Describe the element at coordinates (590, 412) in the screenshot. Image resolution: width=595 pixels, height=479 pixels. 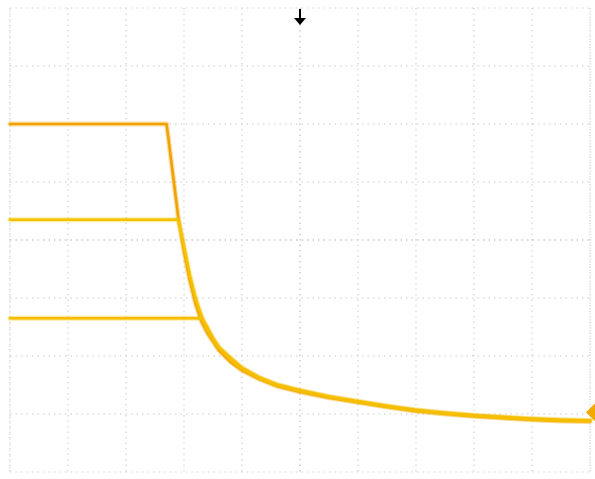
I see `ground-right-triangle-icon` at that location.